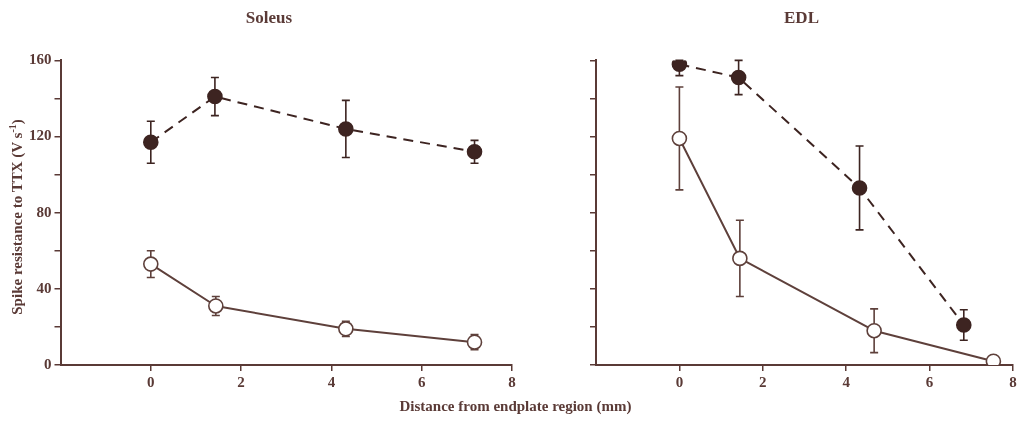  Describe the element at coordinates (48, 363) in the screenshot. I see `y-tick-label: 0` at that location.